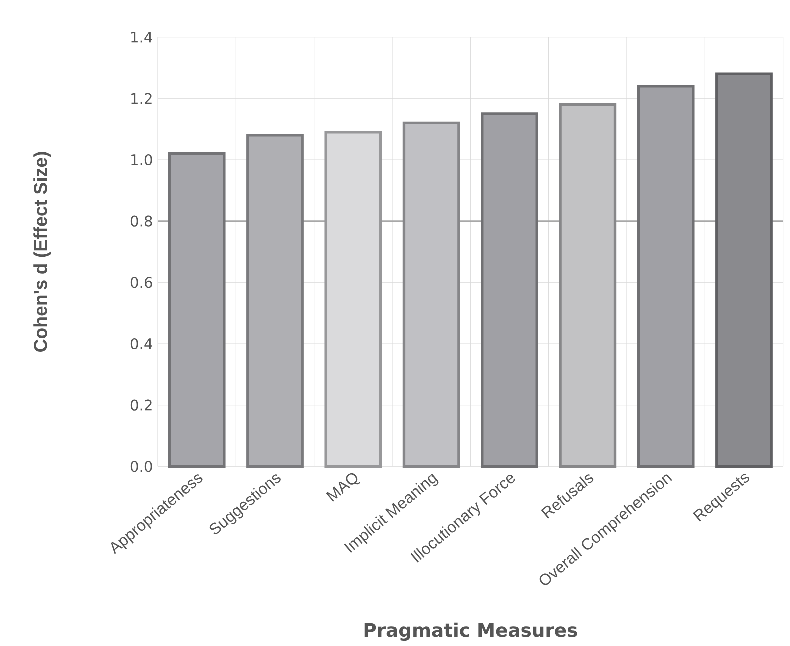 The image size is (790, 646). Describe the element at coordinates (471, 632) in the screenshot. I see `x-axis-title: Pragmatic Measures` at that location.